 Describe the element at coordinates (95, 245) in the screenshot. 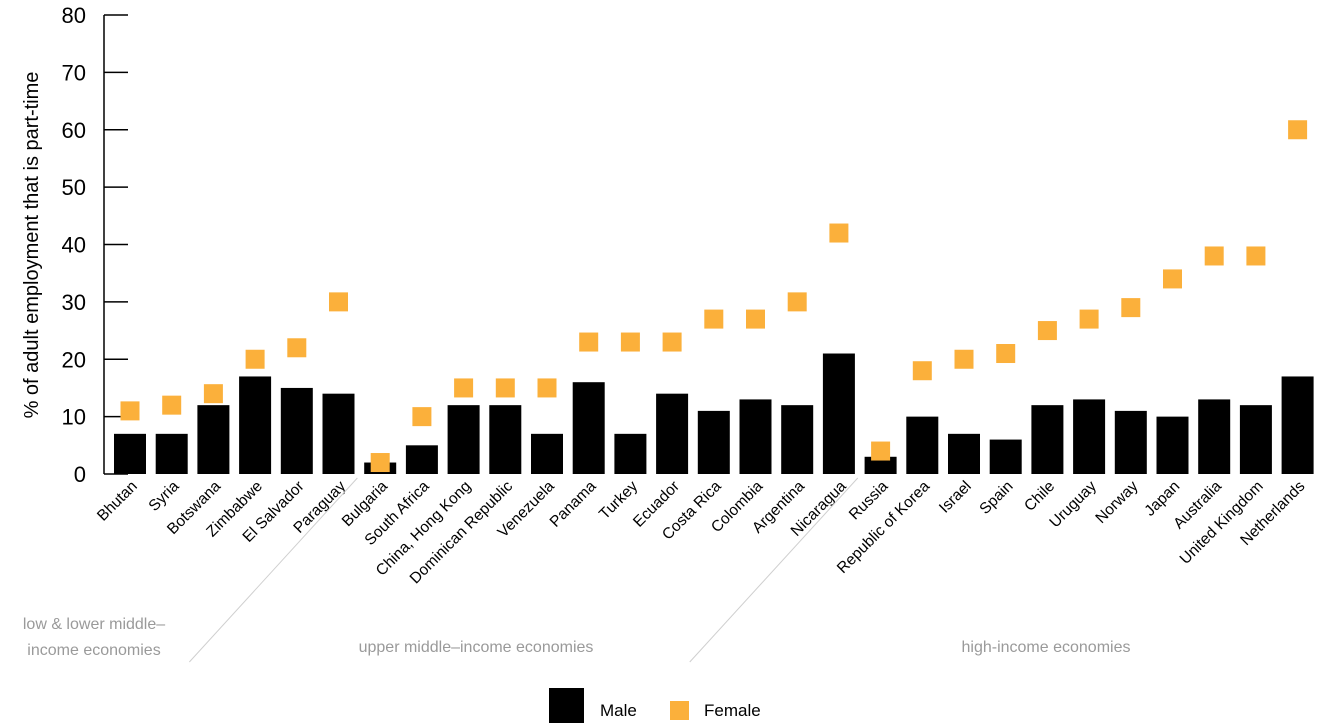

I see `y-axis: 0 10 20 30 40 50 60 70 80` at that location.